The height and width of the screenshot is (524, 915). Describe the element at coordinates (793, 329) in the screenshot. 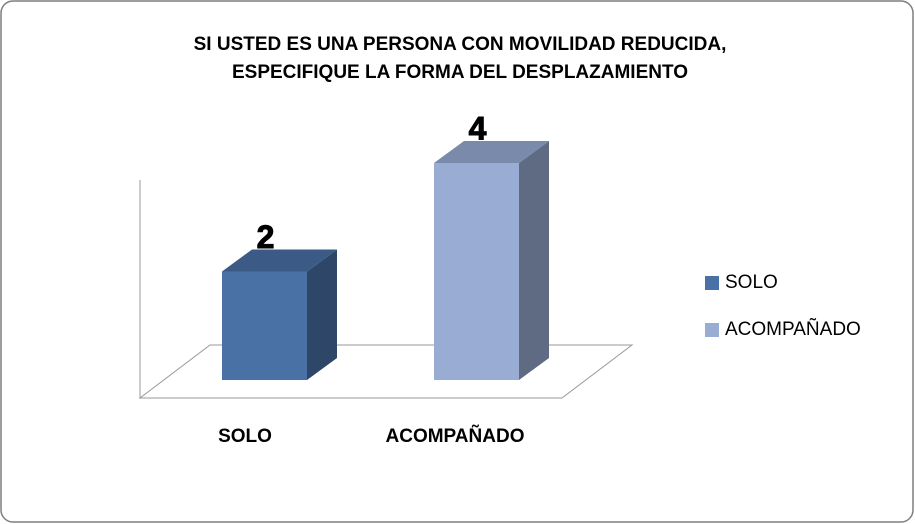

I see `legend-label: ACOMPAÑADO` at that location.